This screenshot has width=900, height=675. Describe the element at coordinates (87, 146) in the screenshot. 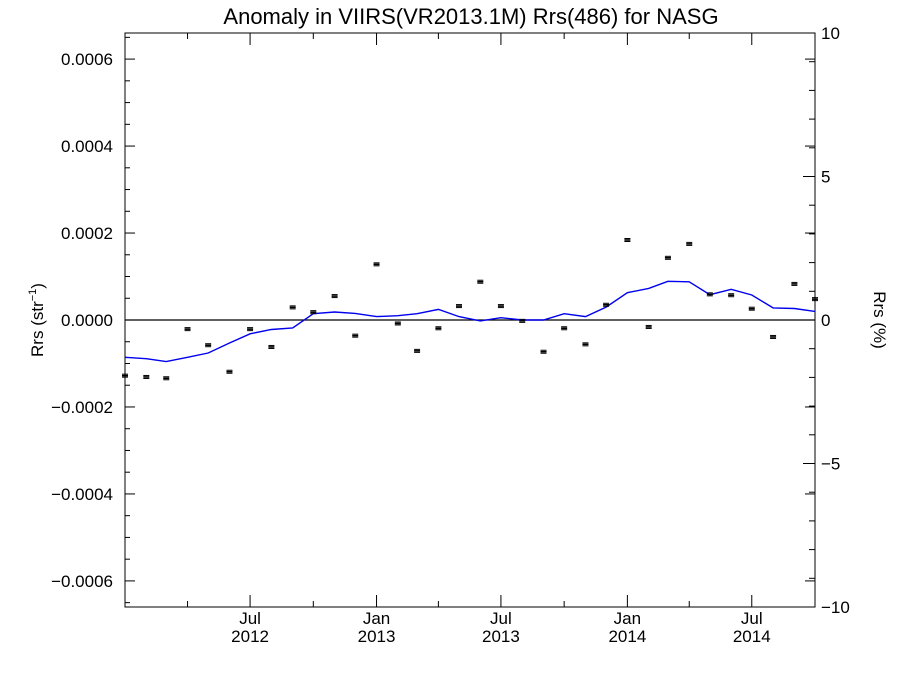

I see `left-tick-label: 0.0004` at that location.